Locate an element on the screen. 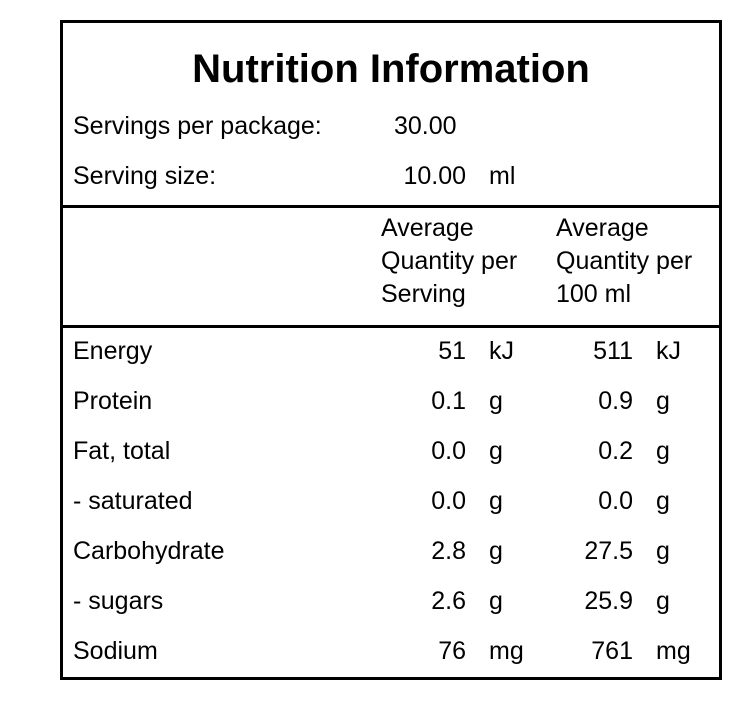 Image resolution: width=747 pixels, height=712 pixels. per-100-value: 0.0 is located at coordinates (615, 501).